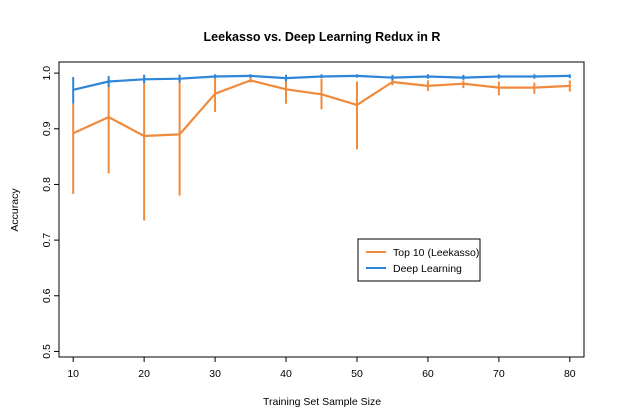 The image size is (640, 420). I want to click on y-axis-label: Accuracy, so click(15, 210).